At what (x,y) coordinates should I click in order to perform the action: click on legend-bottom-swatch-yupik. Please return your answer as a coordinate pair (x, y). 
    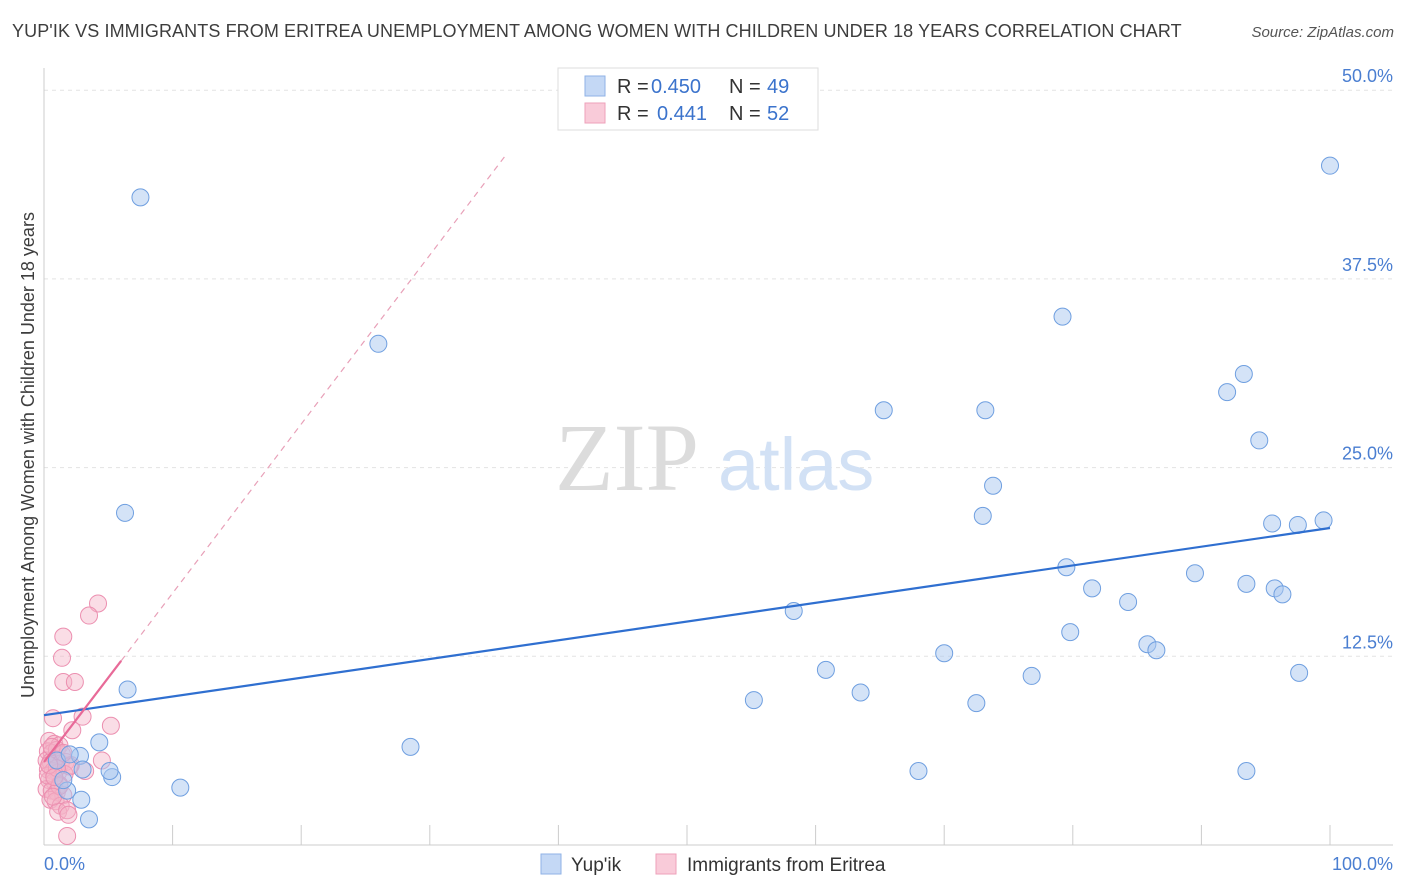
    Looking at the image, I should click on (551, 864).